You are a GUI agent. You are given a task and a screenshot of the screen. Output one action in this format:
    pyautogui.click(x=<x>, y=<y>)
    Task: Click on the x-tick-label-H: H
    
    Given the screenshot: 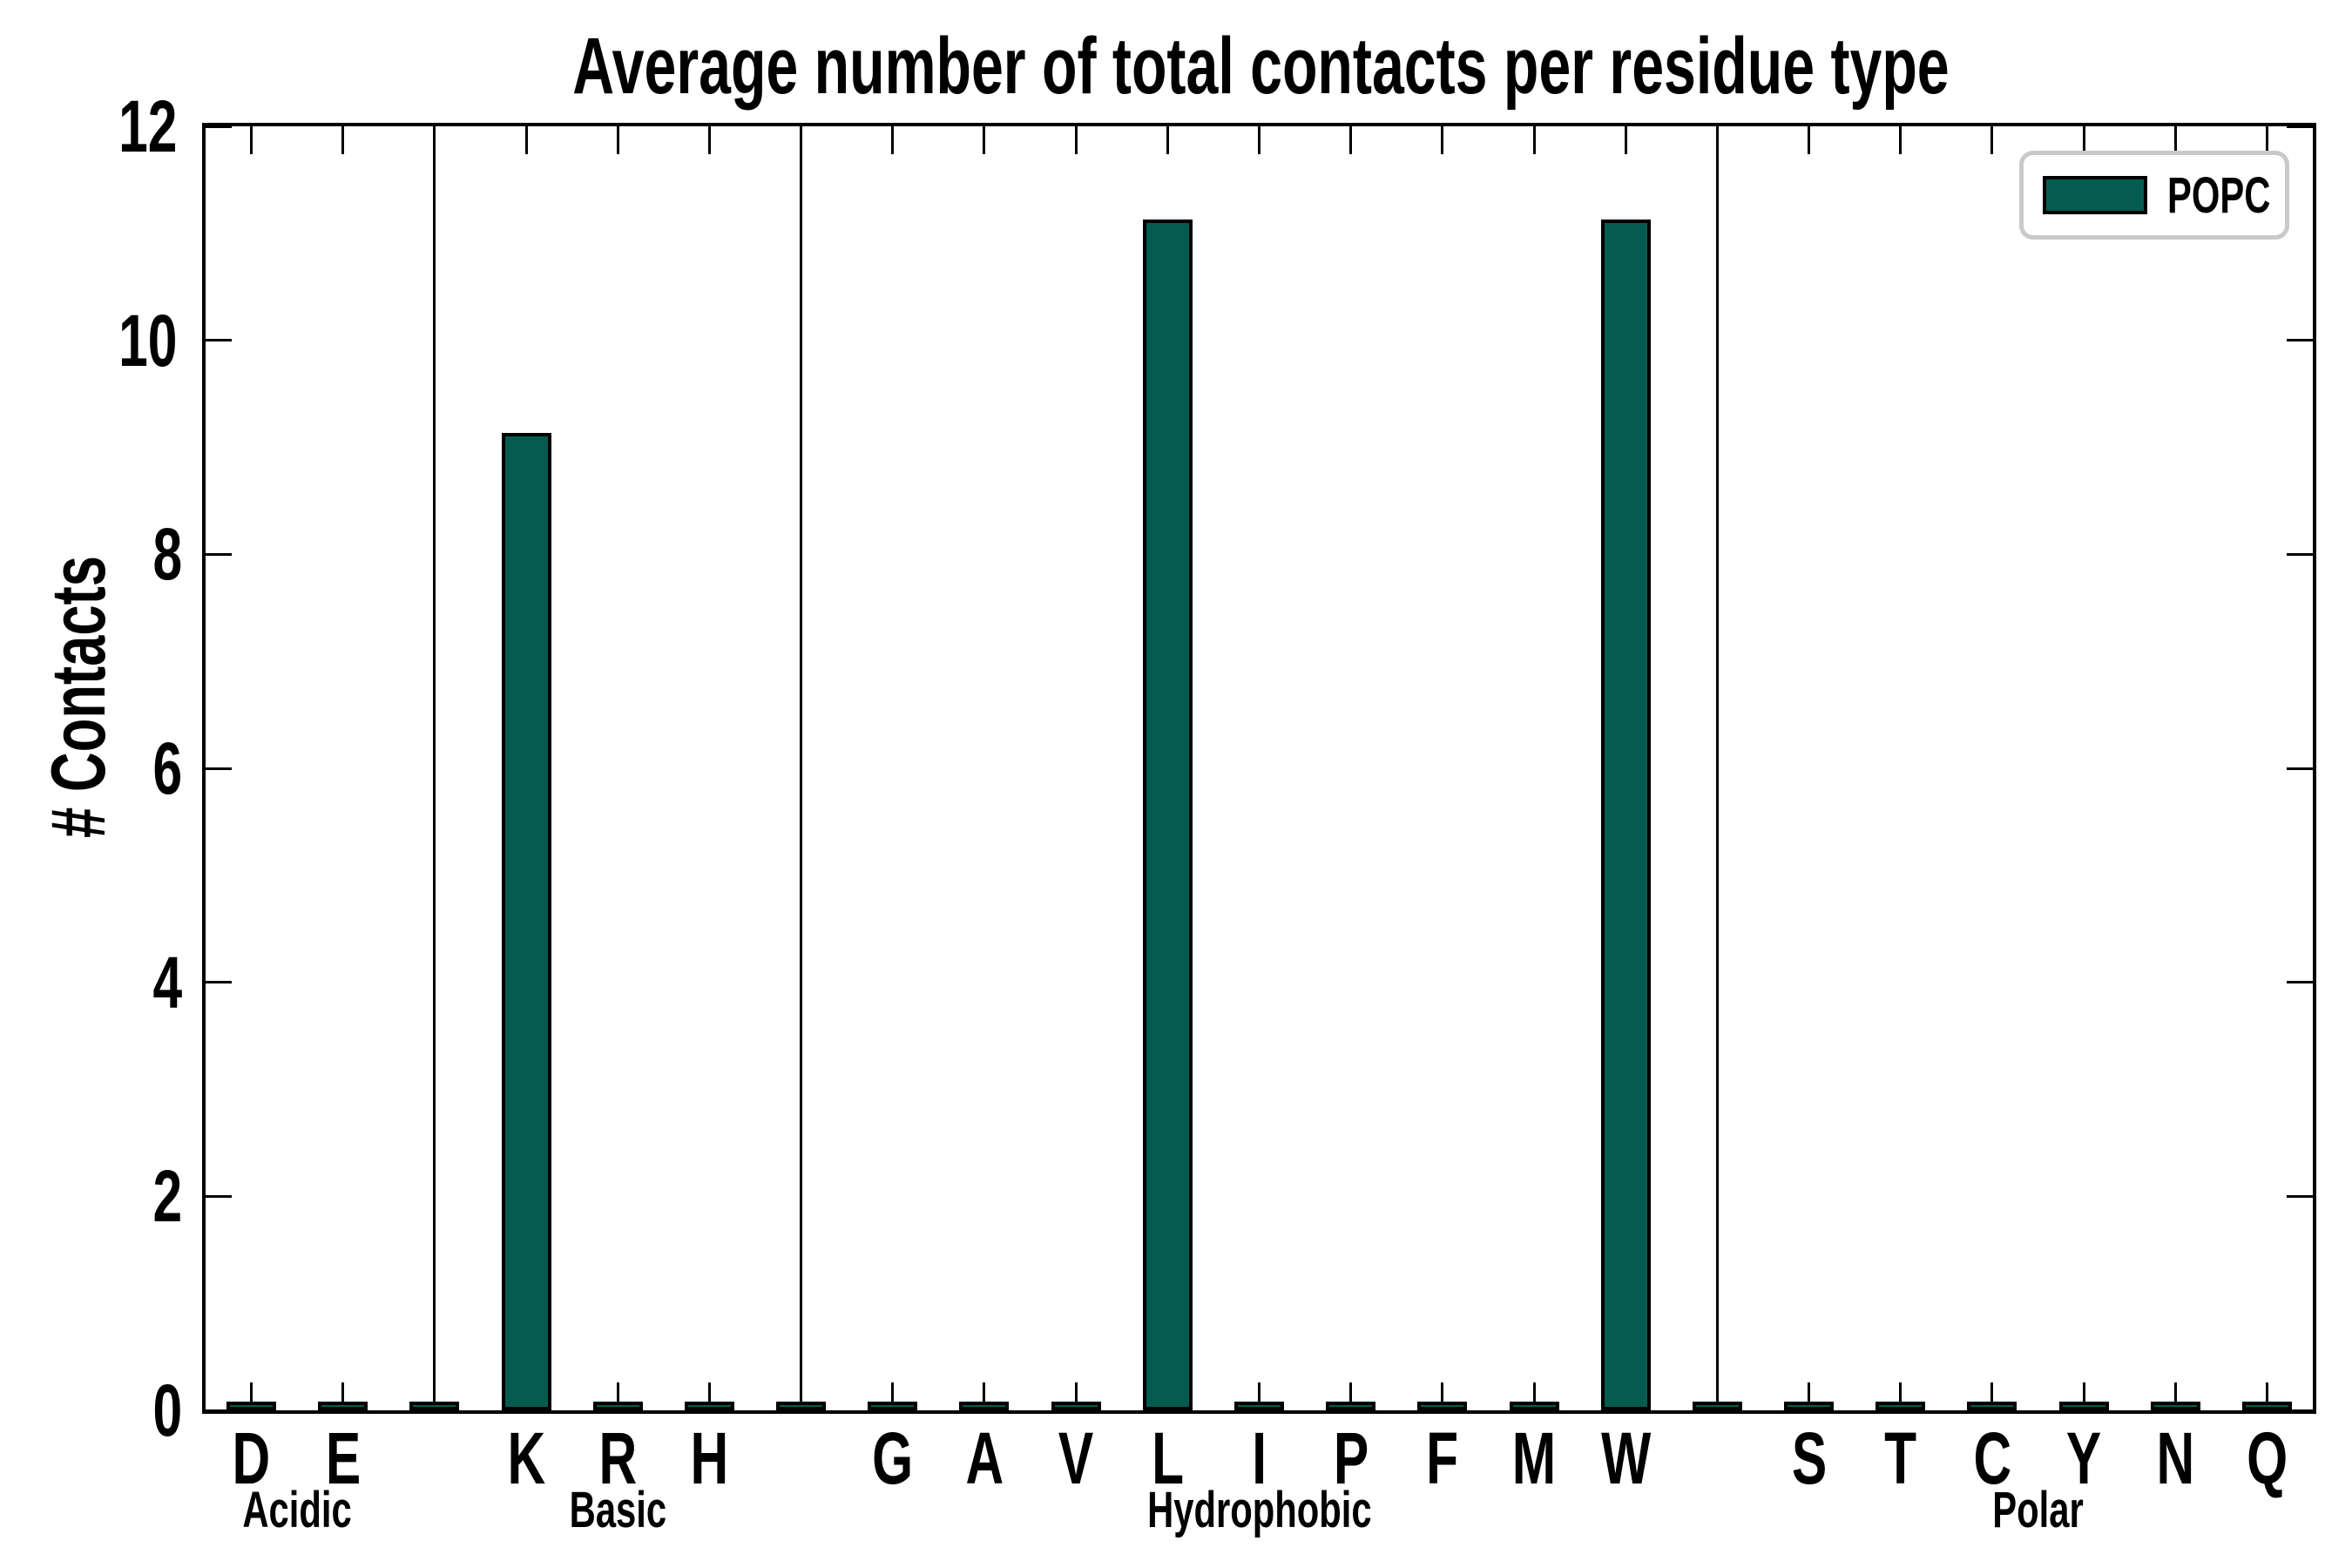 What is the action you would take?
    pyautogui.click(x=709, y=1458)
    